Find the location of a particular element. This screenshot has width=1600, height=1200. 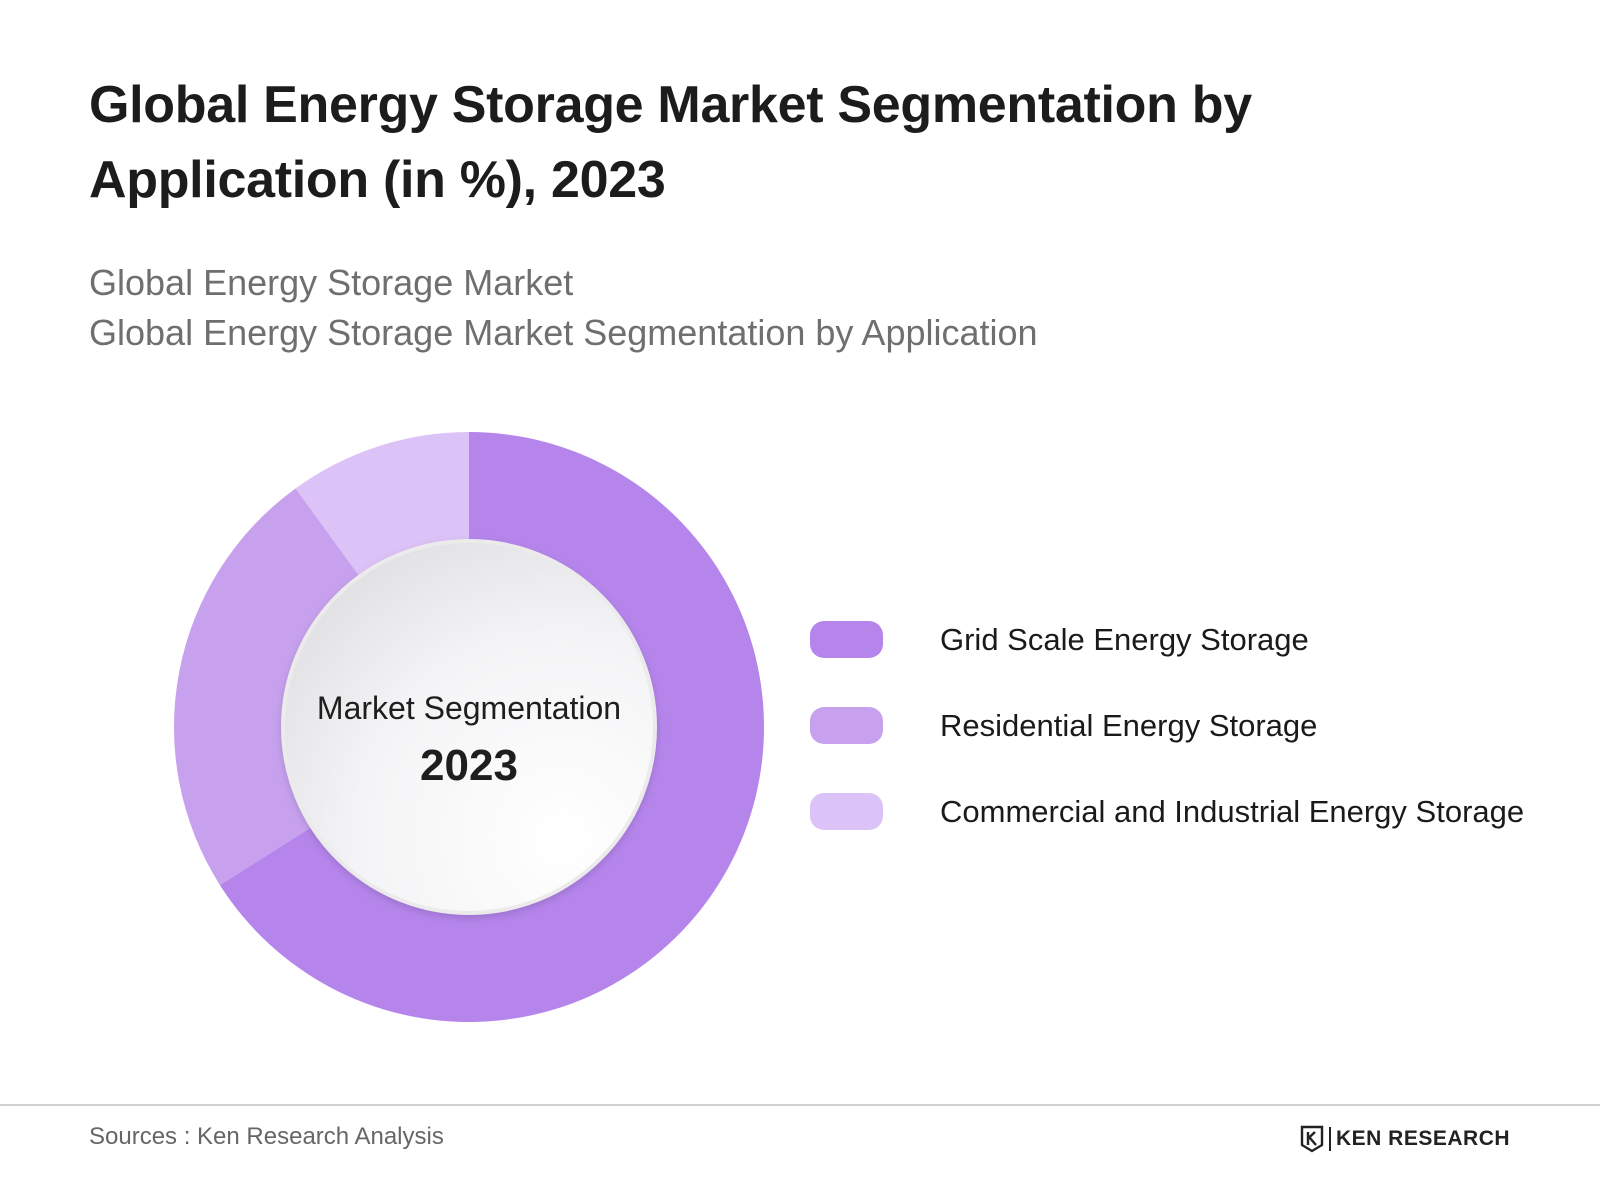

source-note: Sources : Ken Research Analysis is located at coordinates (266, 1136).